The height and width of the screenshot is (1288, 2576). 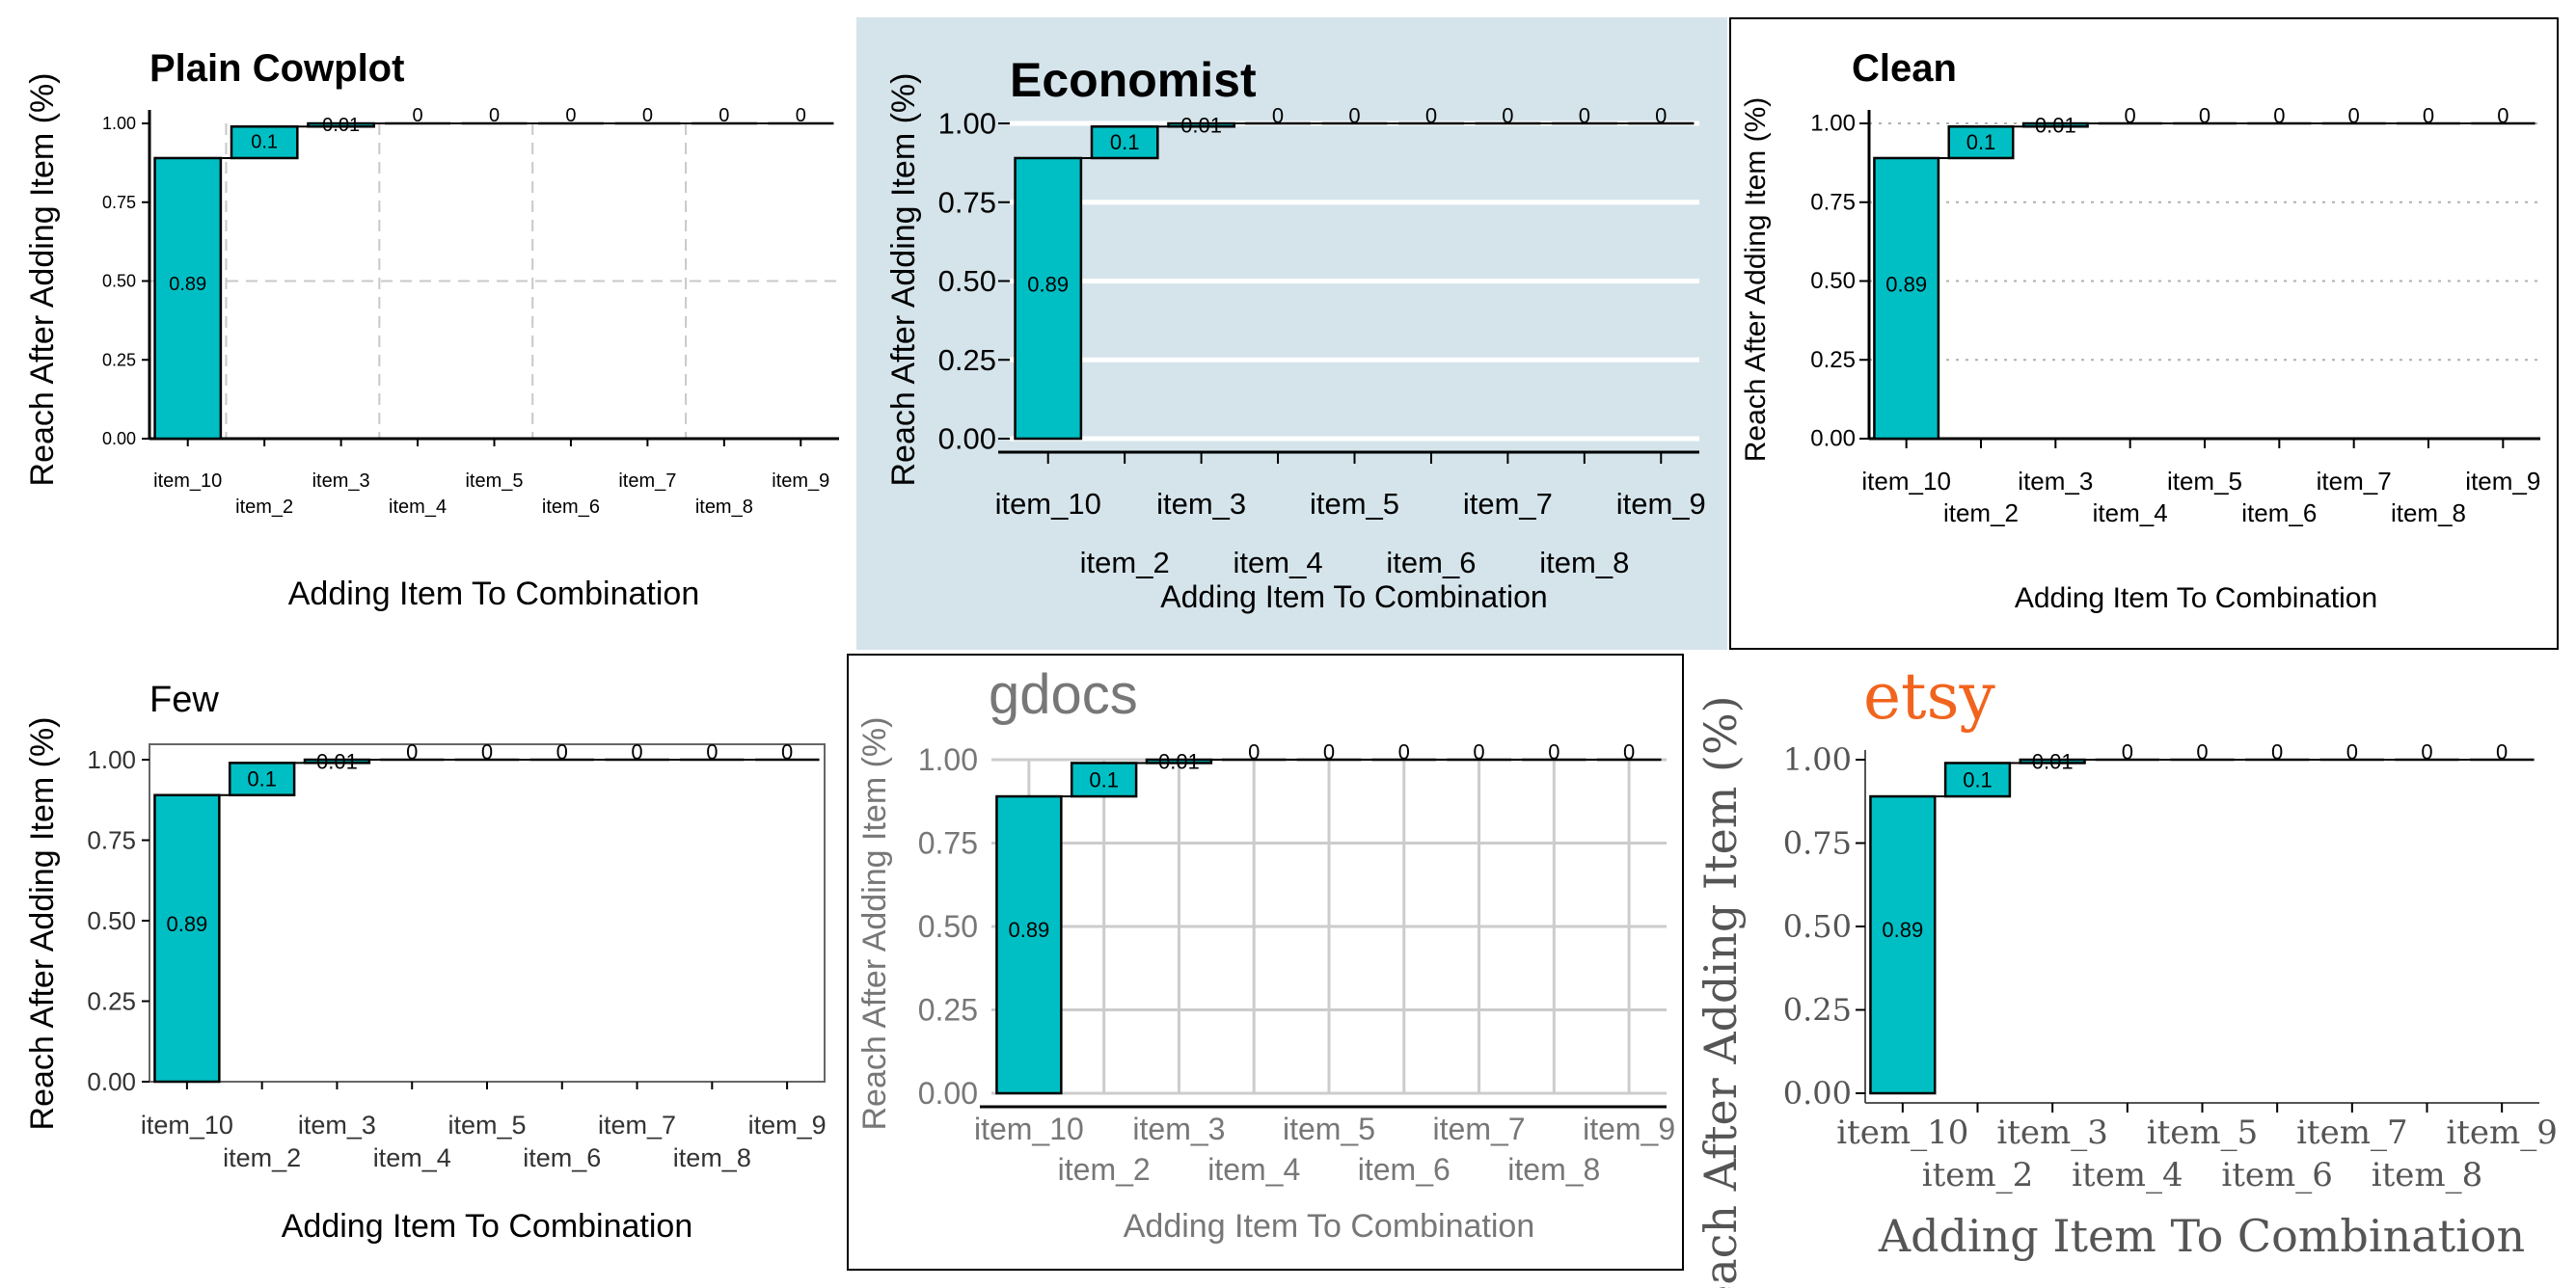 I want to click on chart-title: Clean, so click(x=1904, y=69).